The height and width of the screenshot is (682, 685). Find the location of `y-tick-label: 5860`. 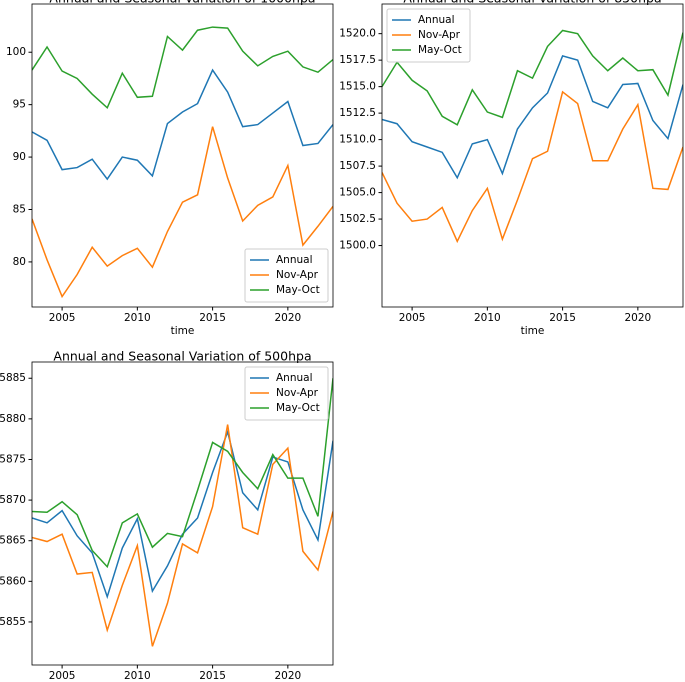

y-tick-label: 5860 is located at coordinates (13, 581).